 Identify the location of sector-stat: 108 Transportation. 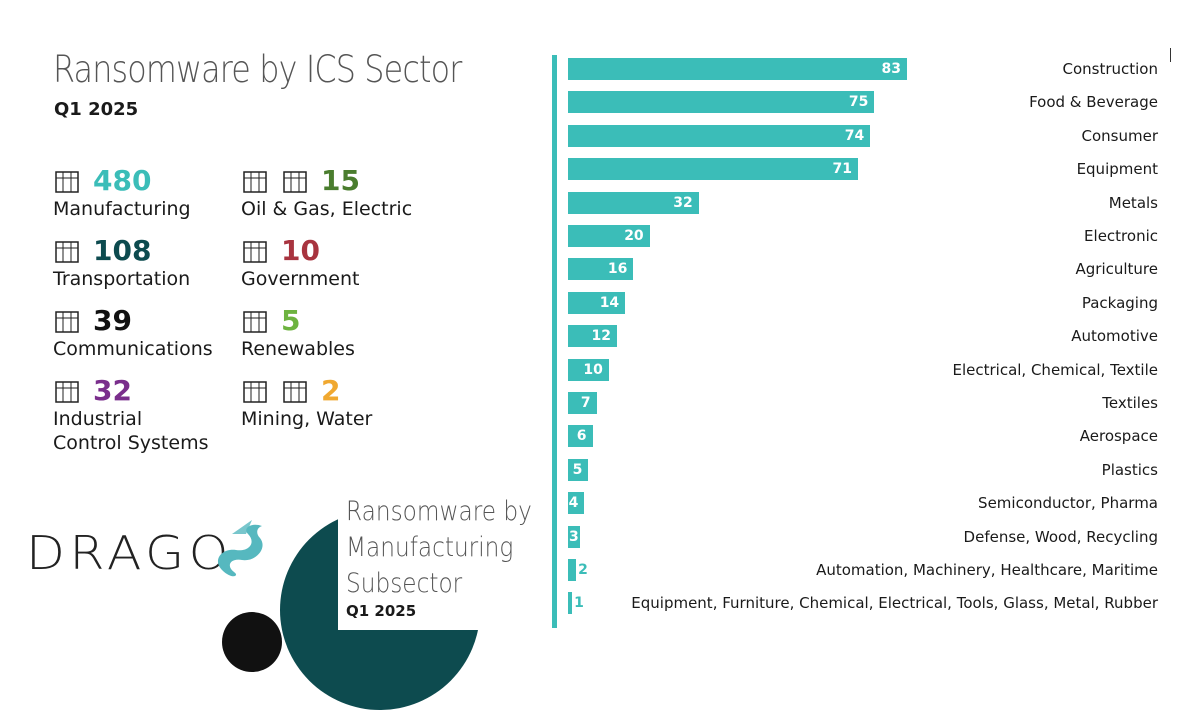
(121, 262).